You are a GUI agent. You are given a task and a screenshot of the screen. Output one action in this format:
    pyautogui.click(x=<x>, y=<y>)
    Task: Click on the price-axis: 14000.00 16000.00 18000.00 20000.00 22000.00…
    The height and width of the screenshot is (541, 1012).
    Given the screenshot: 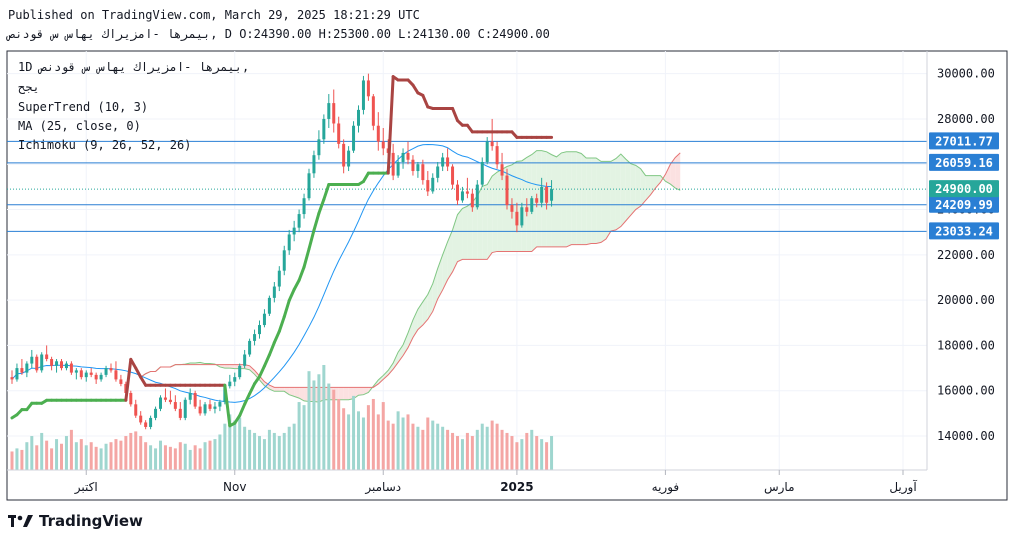 What is the action you would take?
    pyautogui.click(x=966, y=255)
    